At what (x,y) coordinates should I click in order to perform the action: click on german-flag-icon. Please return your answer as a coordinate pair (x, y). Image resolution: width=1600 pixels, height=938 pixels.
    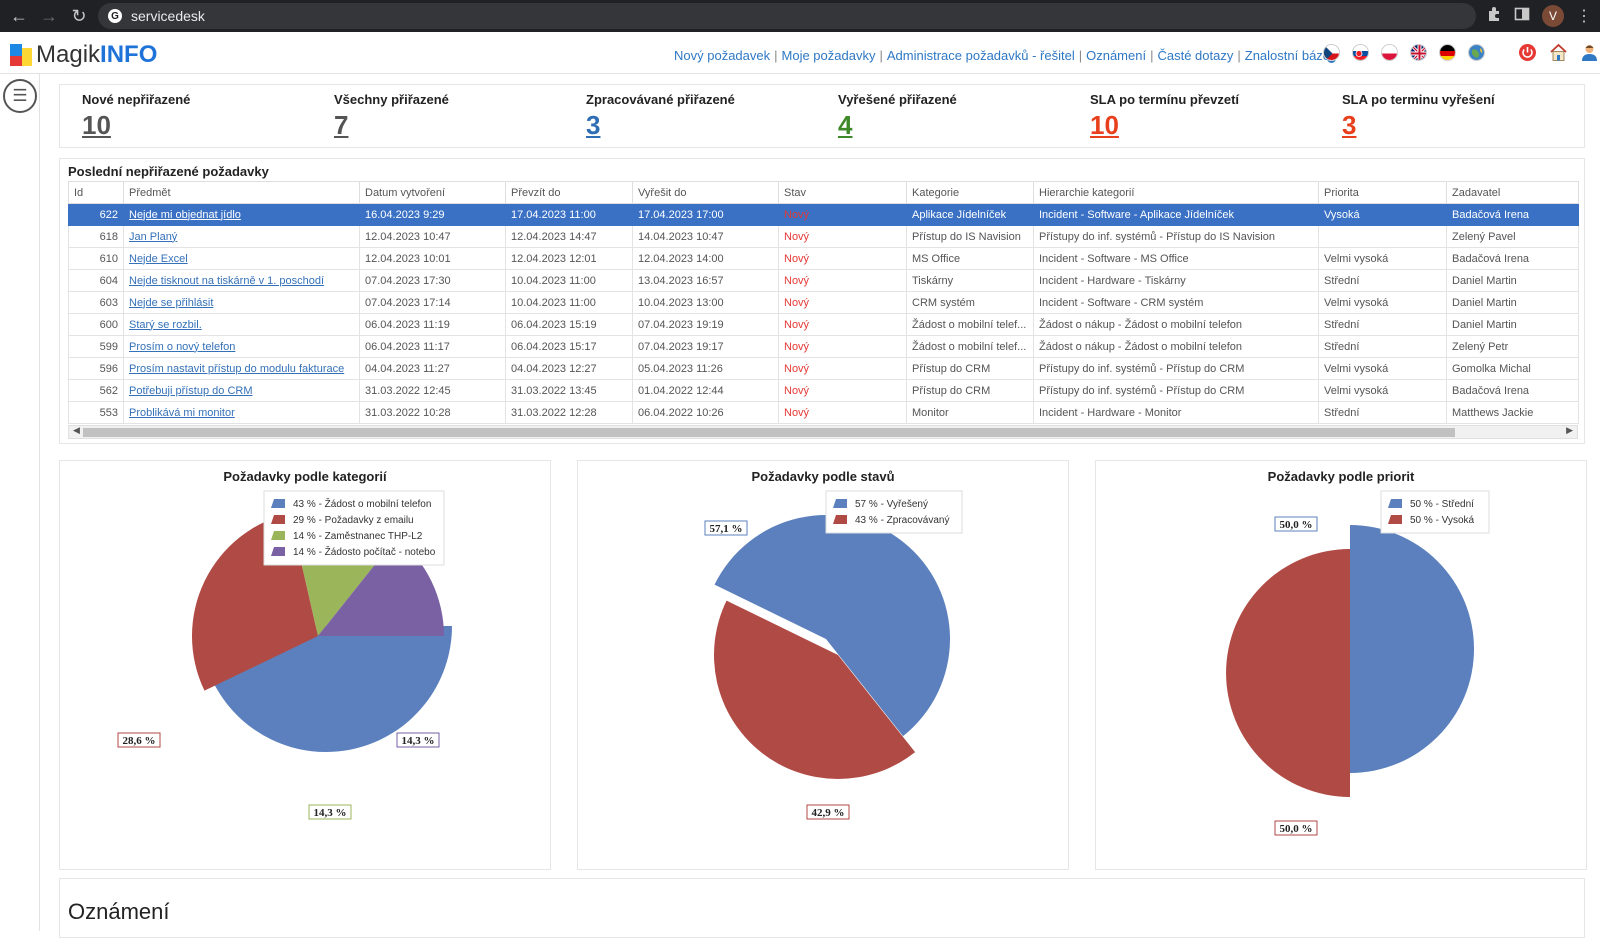
    Looking at the image, I should click on (1447, 52).